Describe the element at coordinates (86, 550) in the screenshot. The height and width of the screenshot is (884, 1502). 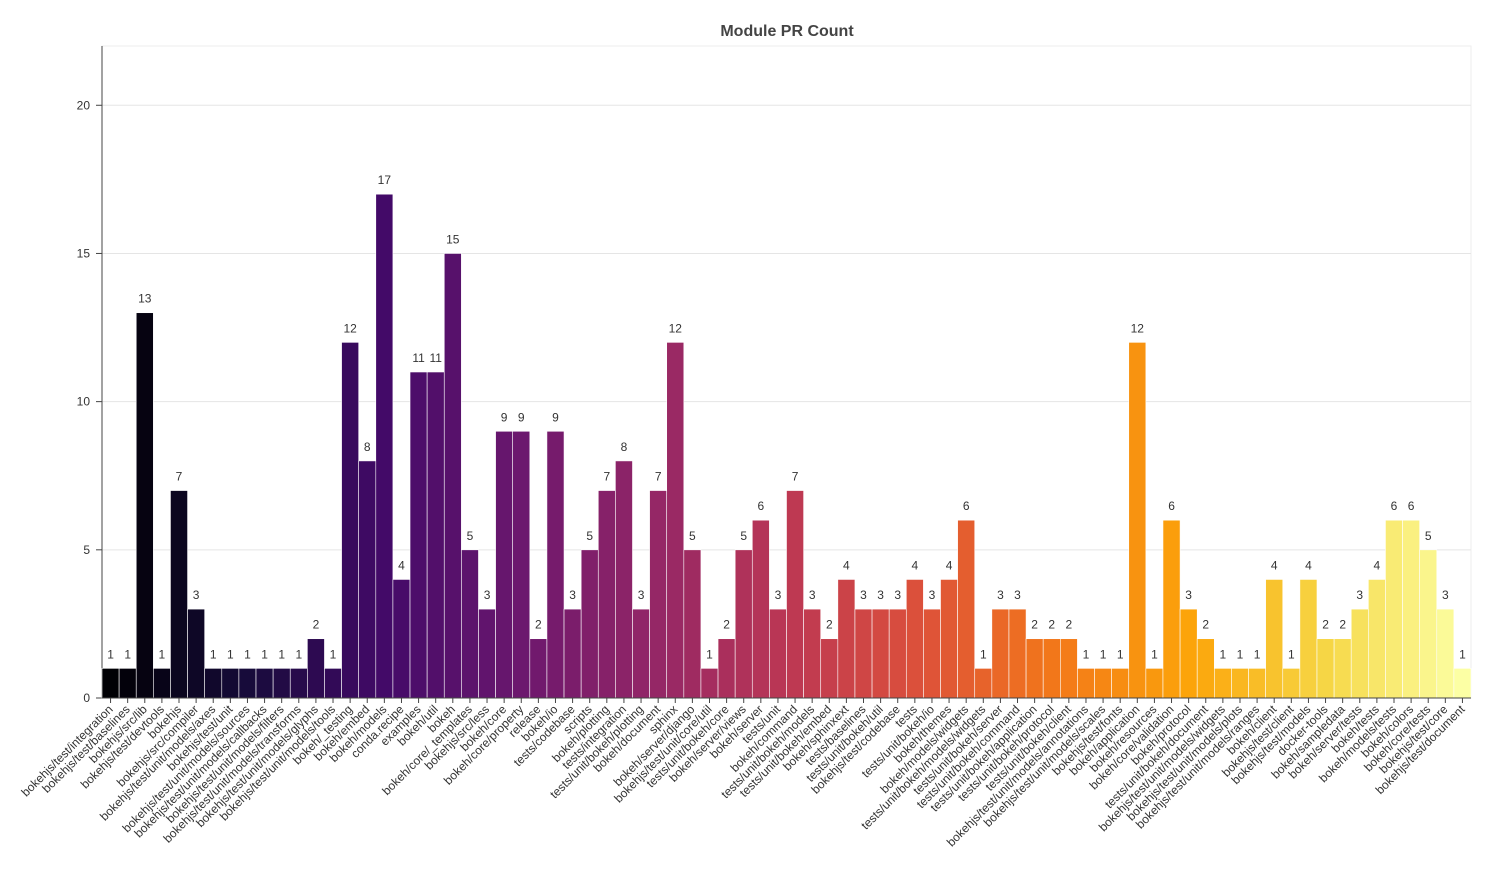
I see `y-tick-label: 5` at that location.